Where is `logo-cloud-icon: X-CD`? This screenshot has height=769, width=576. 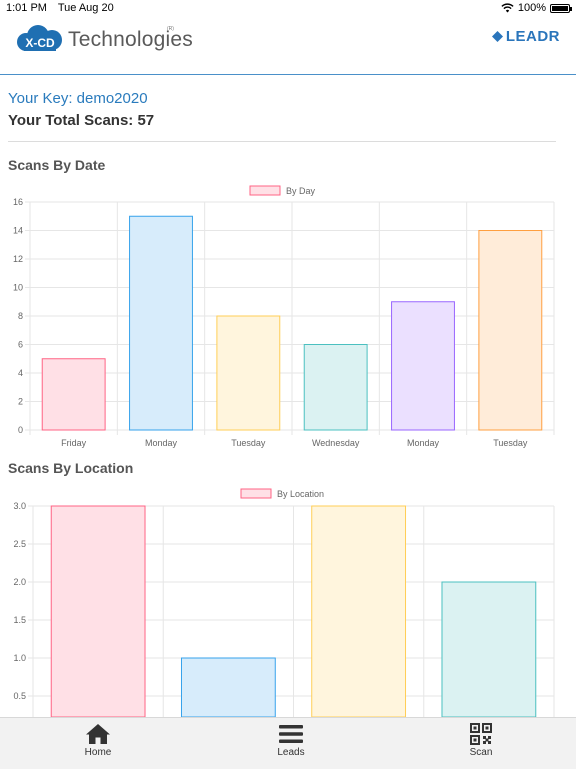 logo-cloud-icon: X-CD is located at coordinates (40, 40).